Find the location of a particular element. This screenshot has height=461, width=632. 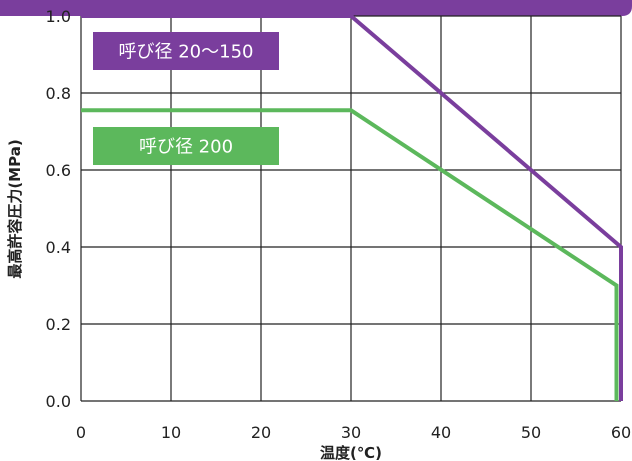

y-tick-label-2: 0.4 is located at coordinates (58, 247).